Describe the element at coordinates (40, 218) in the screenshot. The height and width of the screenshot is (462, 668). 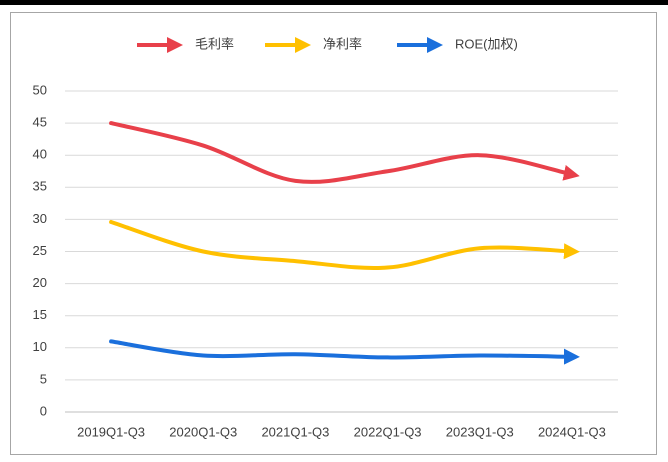
I see `y-tick-label: 30` at that location.